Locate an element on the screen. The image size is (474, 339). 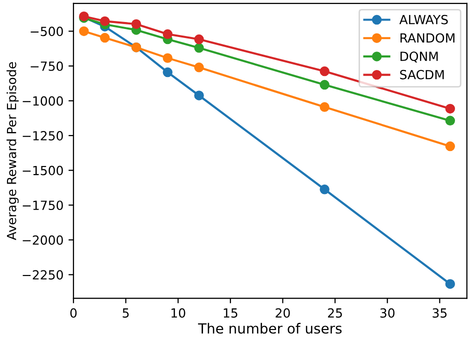
y-tick-label: −1000 is located at coordinates (42, 101).